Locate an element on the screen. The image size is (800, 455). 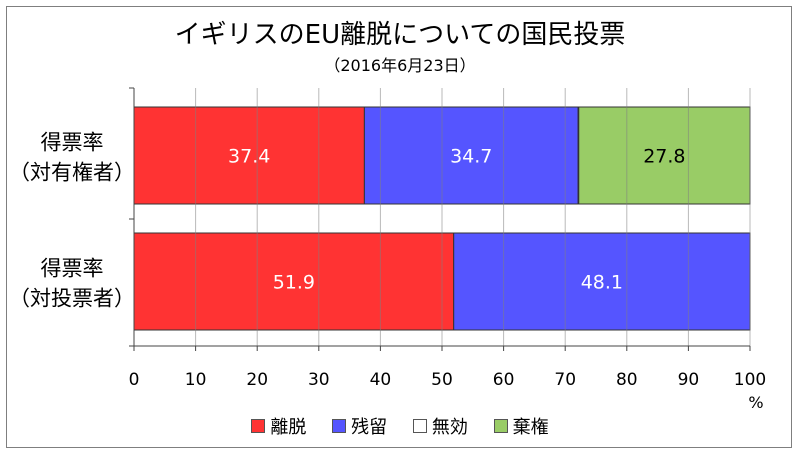
data-label: 34.7 is located at coordinates (471, 157).